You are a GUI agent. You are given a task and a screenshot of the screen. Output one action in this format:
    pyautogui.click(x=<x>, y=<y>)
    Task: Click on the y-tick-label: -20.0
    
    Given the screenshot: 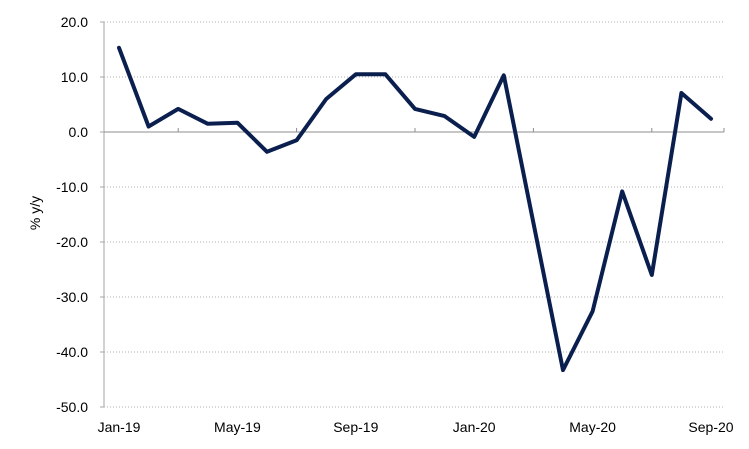 What is the action you would take?
    pyautogui.click(x=72, y=242)
    